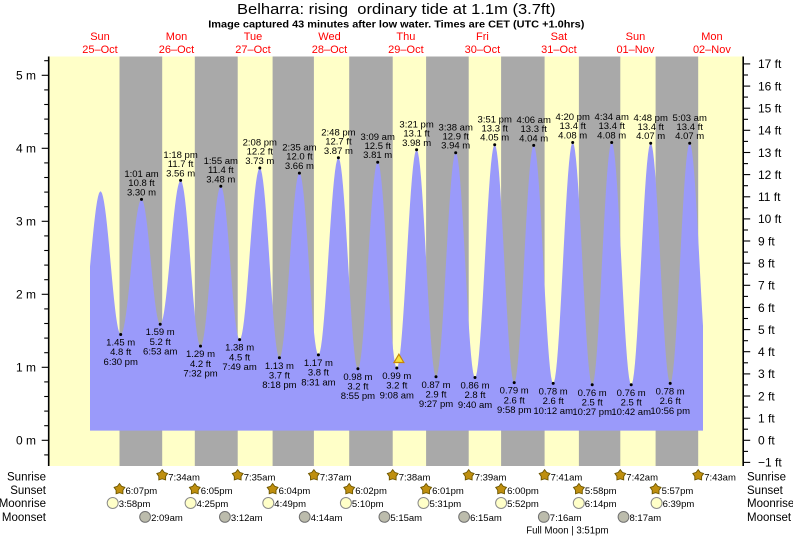 The width and height of the screenshot is (793, 539). What do you see at coordinates (279, 366) in the screenshot?
I see `svg-text: 1.13 m` at bounding box center [279, 366].